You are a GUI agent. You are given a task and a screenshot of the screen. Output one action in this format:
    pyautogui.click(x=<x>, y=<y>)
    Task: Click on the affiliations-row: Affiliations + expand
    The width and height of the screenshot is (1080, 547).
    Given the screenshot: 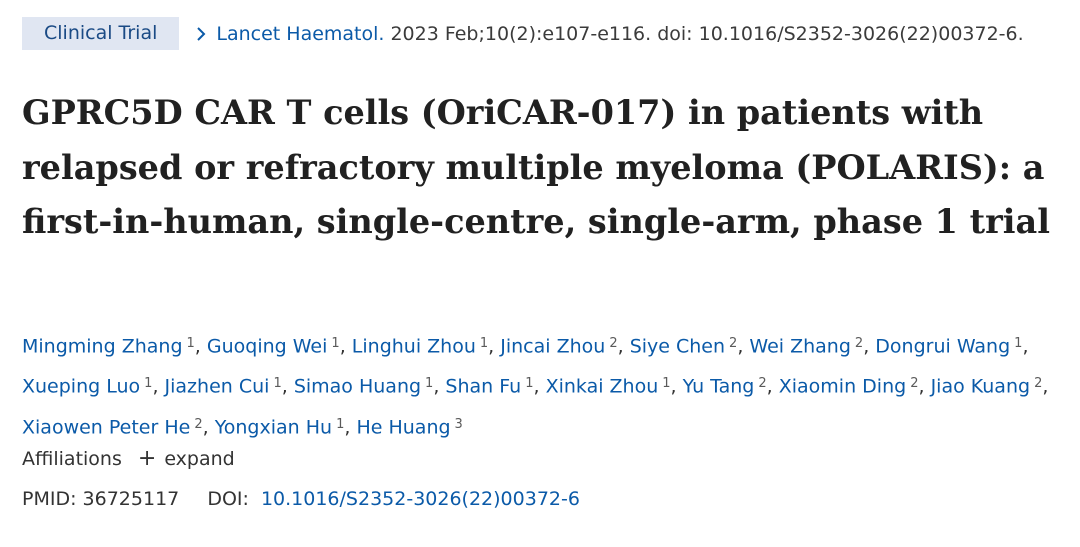 What is the action you would take?
    pyautogui.click(x=128, y=458)
    